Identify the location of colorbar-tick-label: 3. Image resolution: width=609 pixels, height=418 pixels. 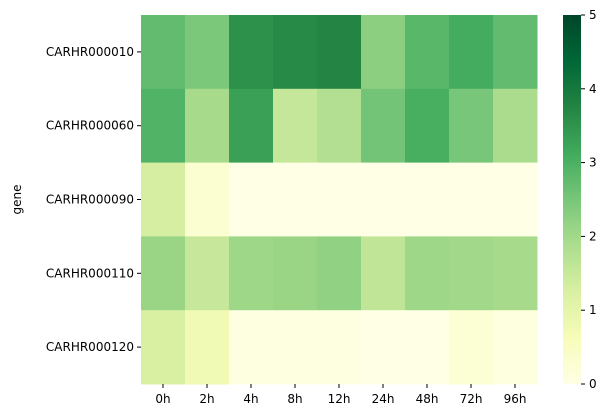
(593, 163).